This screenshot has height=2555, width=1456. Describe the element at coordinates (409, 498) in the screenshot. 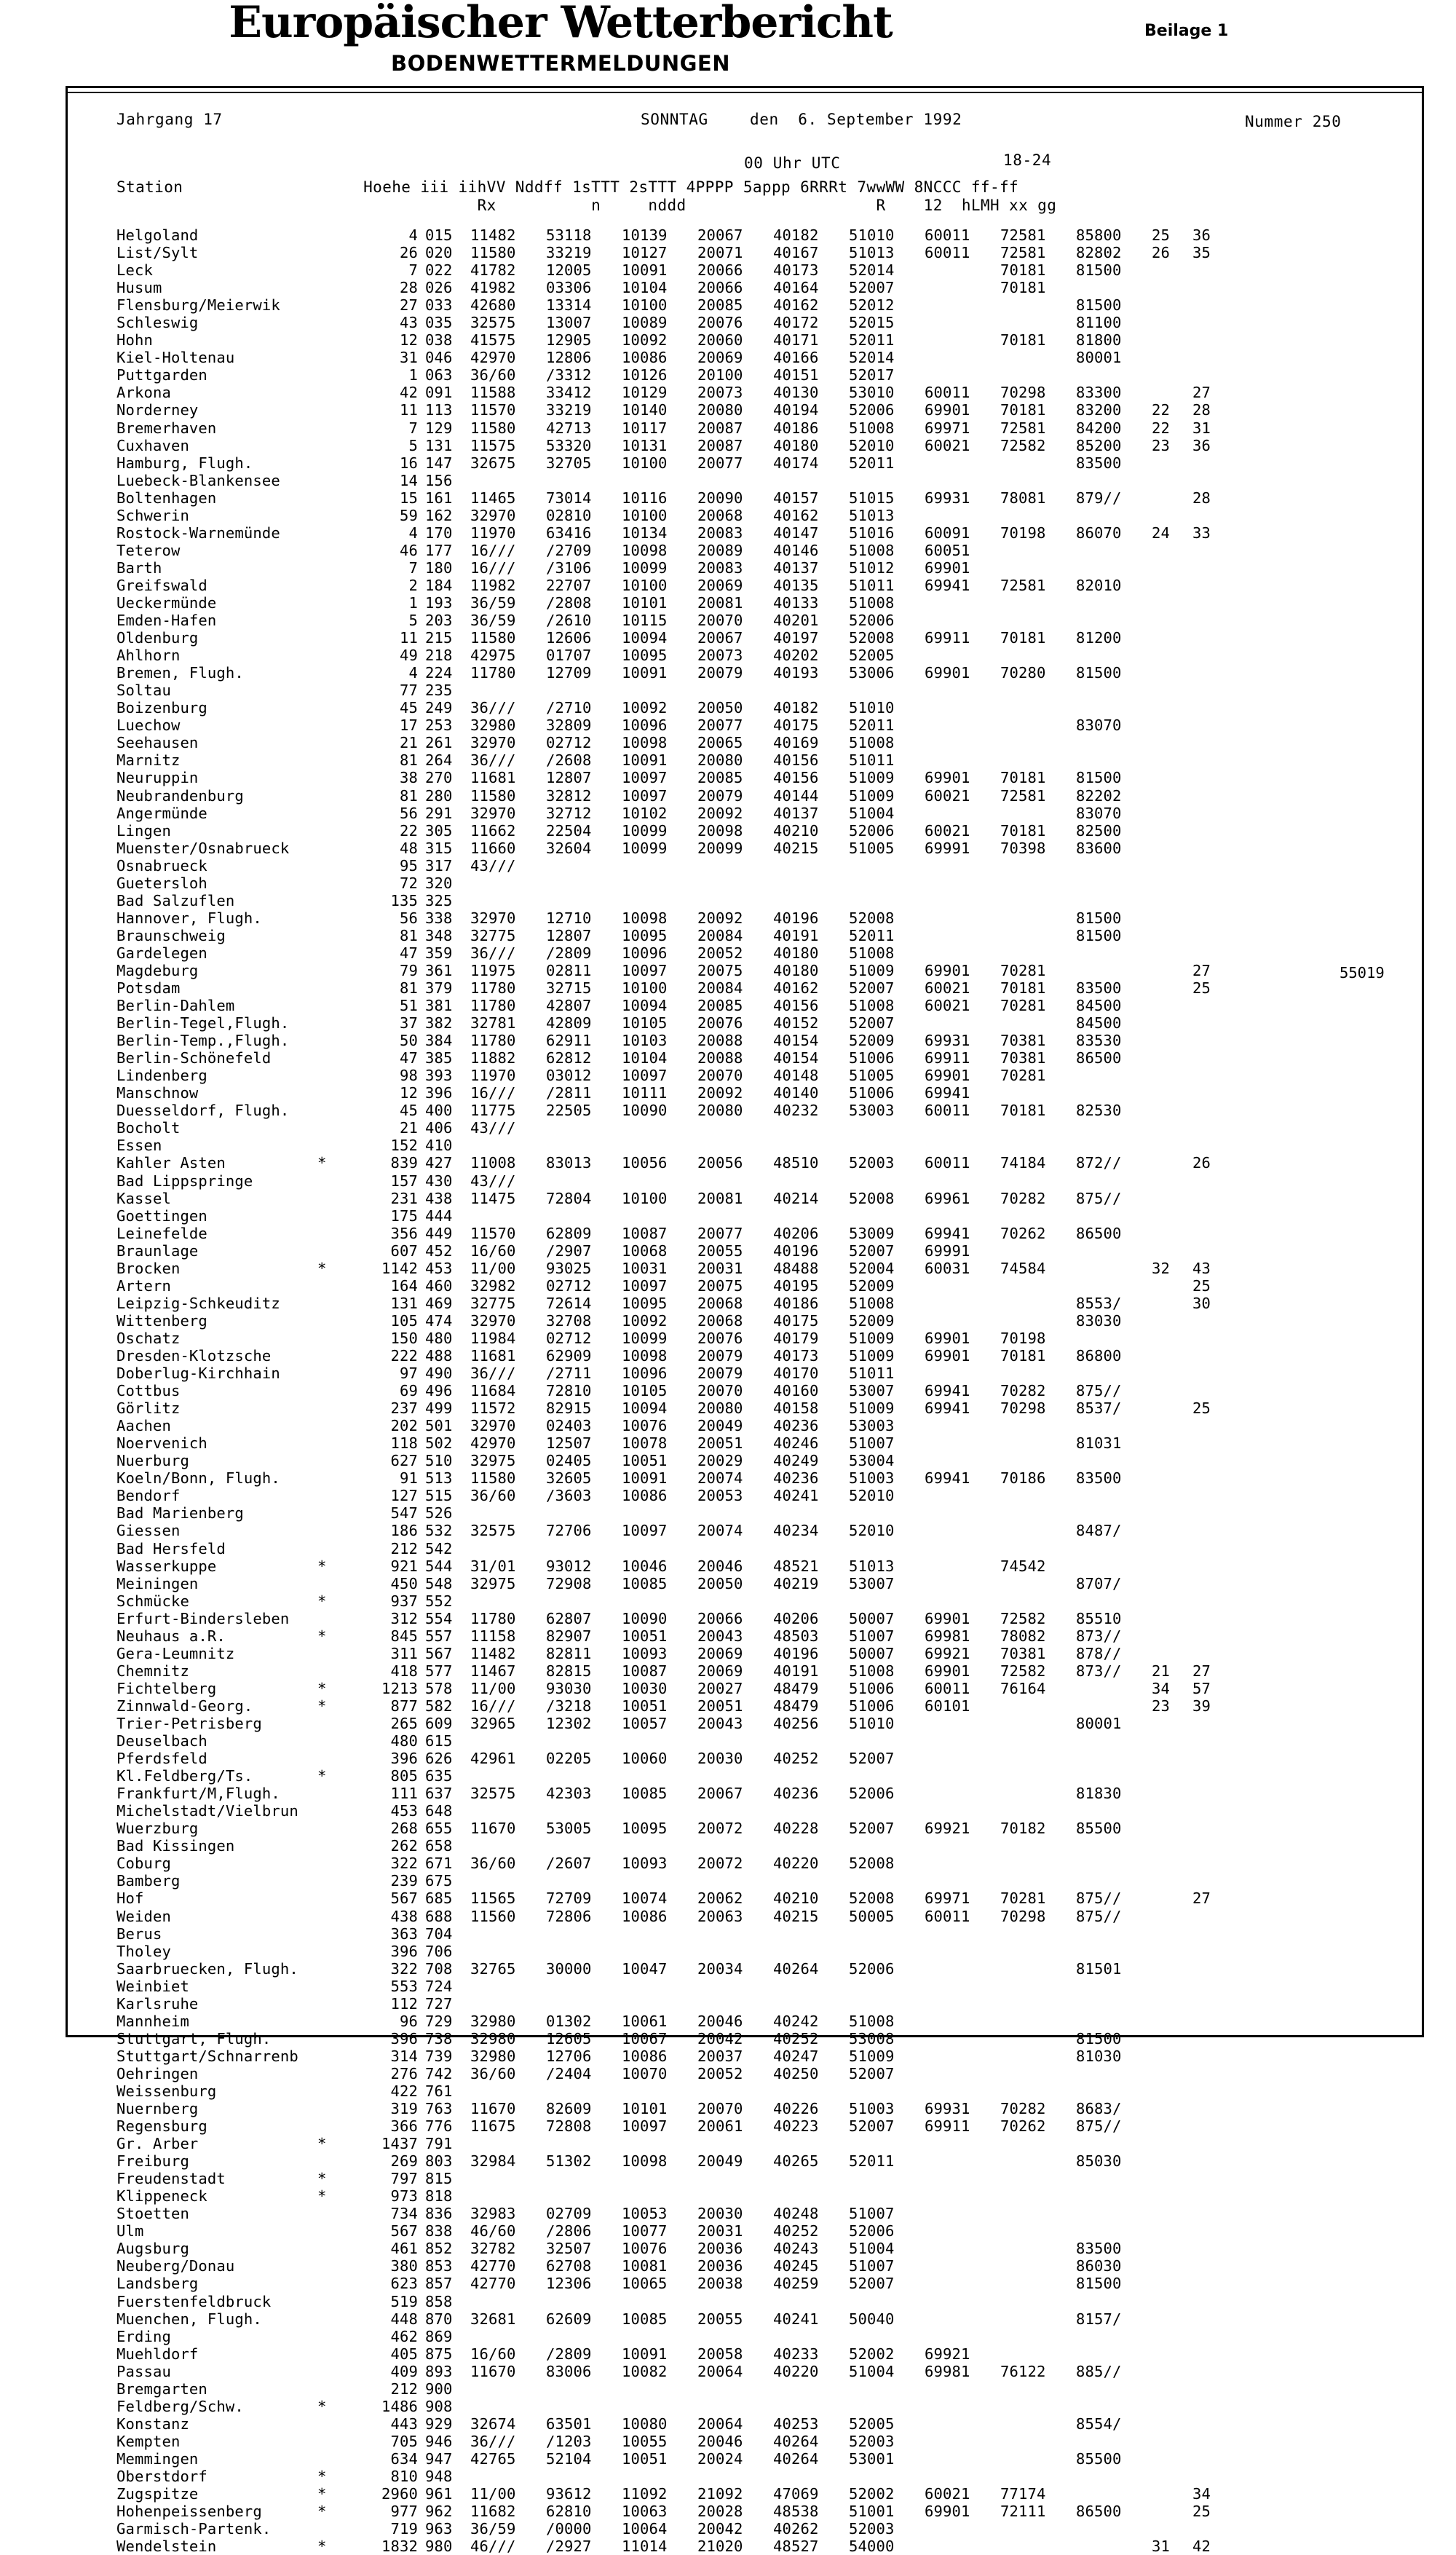

I see `cell-hoehe: 15` at that location.